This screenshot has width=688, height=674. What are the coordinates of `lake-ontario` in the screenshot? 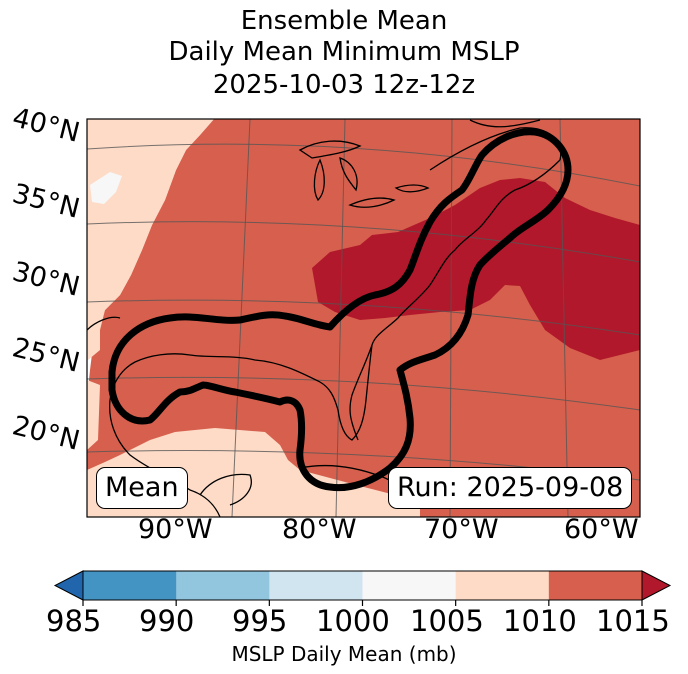 It's located at (412, 188).